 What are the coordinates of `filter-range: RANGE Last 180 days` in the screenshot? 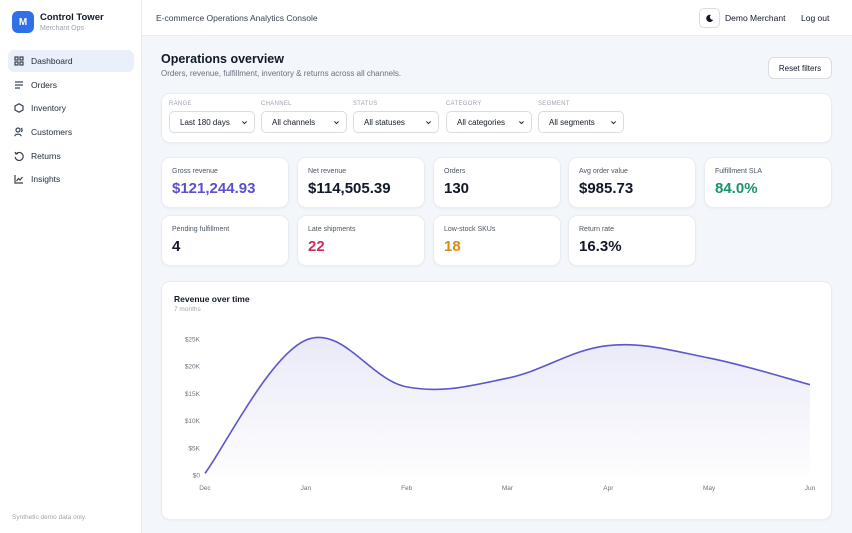 It's located at (212, 117).